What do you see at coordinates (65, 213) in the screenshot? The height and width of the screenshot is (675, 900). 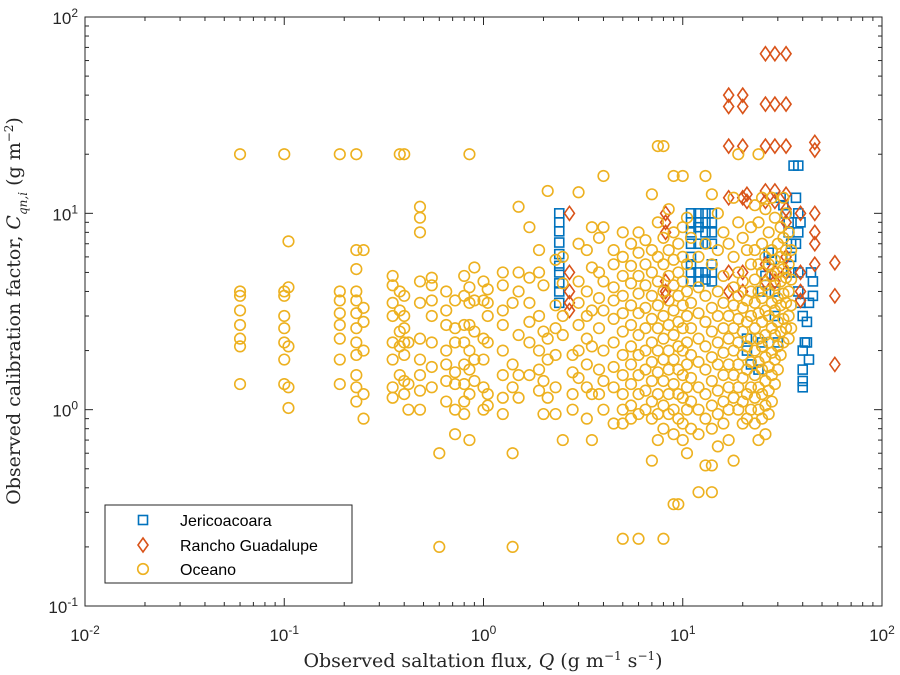 I see `y-tick-label: 10¹` at bounding box center [65, 213].